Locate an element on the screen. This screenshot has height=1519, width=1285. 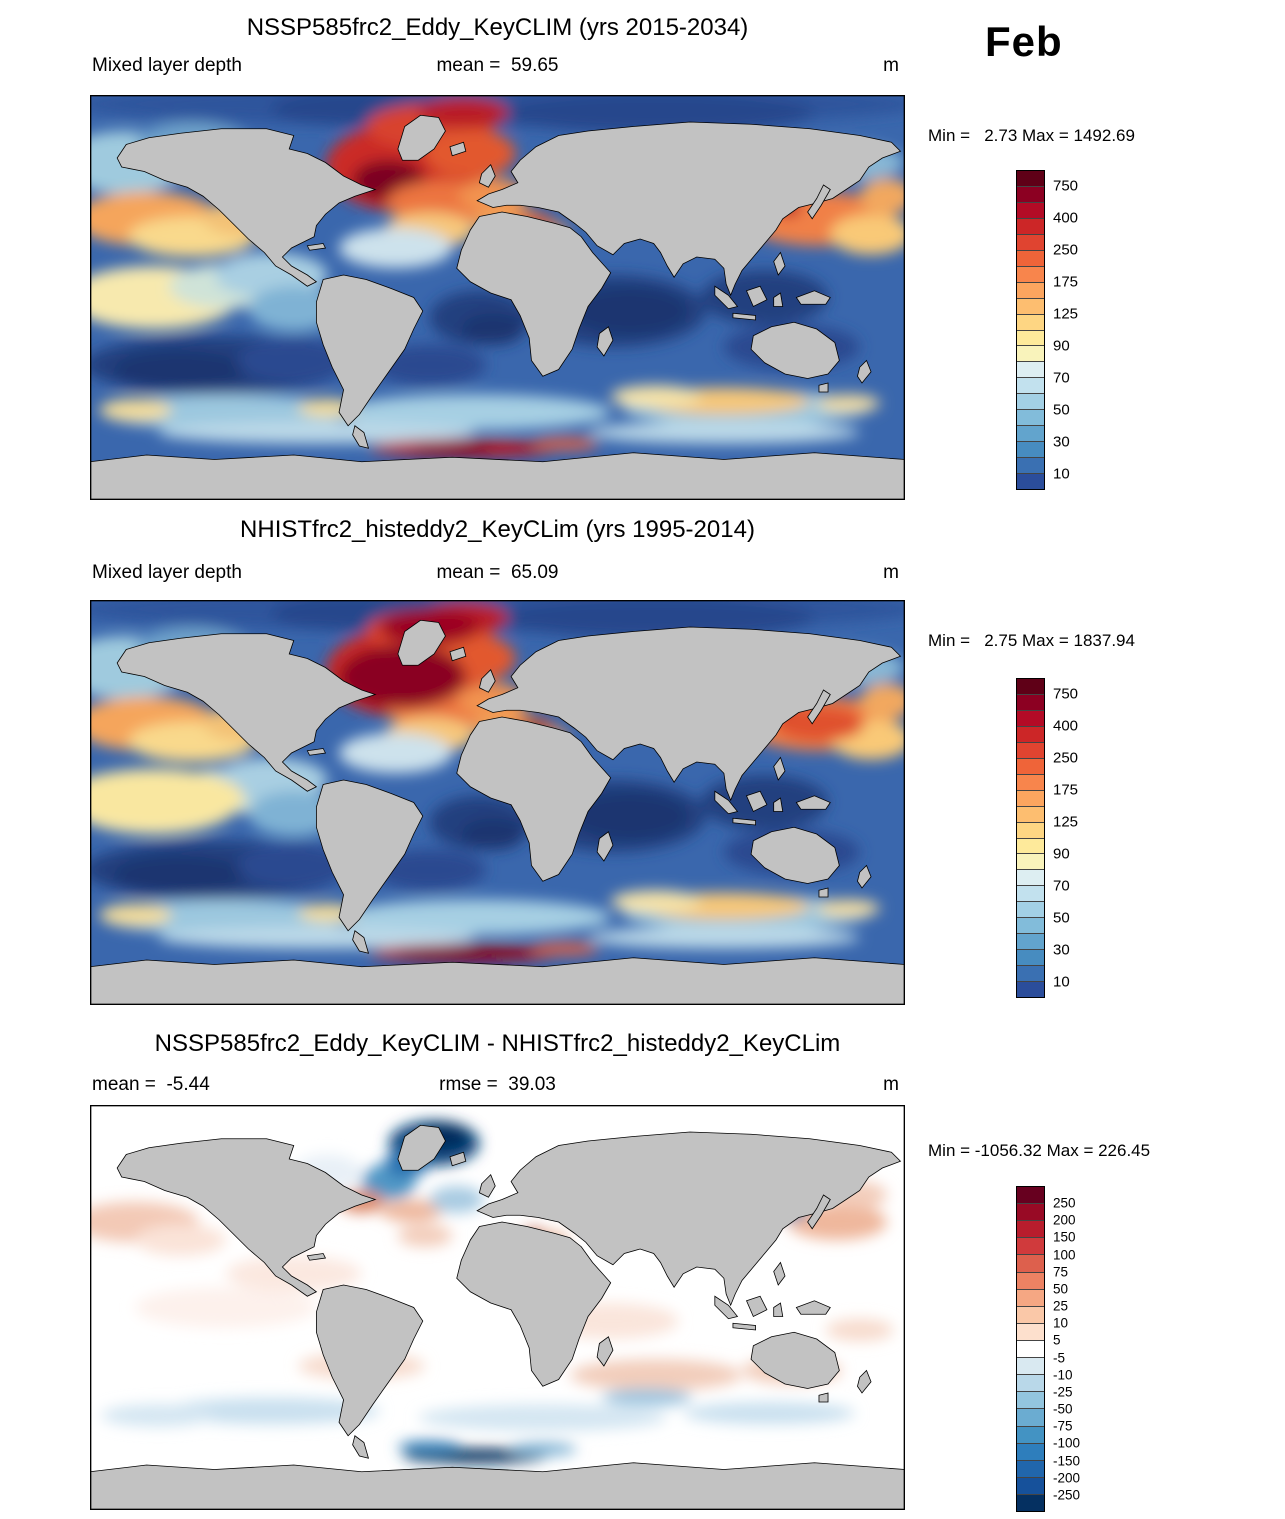
colorbar-tick-label: 150 is located at coordinates (1064, 1237).